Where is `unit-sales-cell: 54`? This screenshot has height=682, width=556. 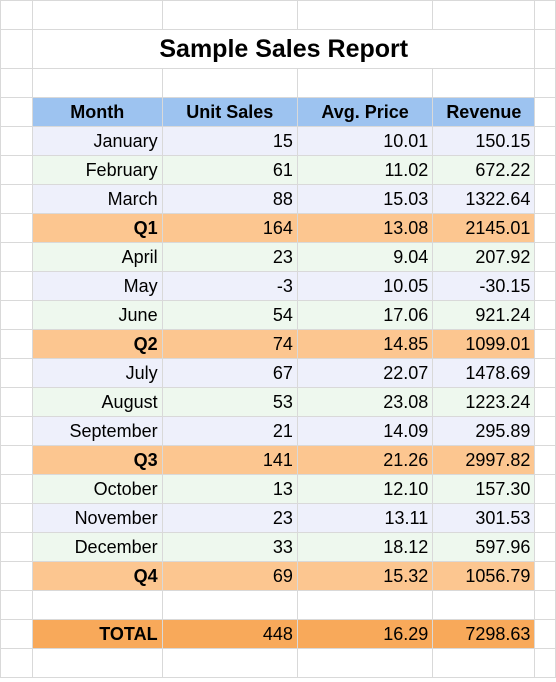 unit-sales-cell: 54 is located at coordinates (229, 315).